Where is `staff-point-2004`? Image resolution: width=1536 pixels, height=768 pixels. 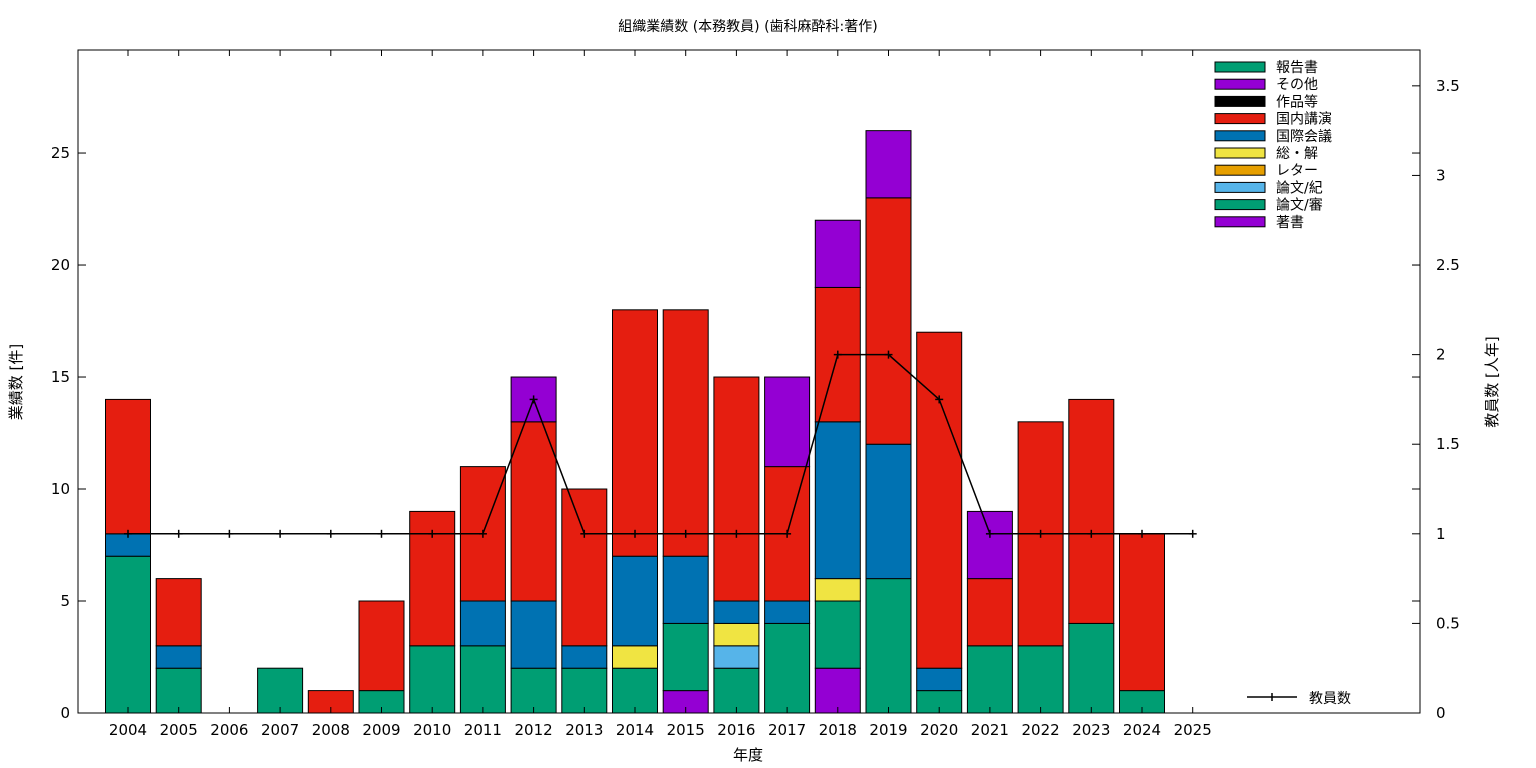
staff-point-2004 is located at coordinates (128, 533).